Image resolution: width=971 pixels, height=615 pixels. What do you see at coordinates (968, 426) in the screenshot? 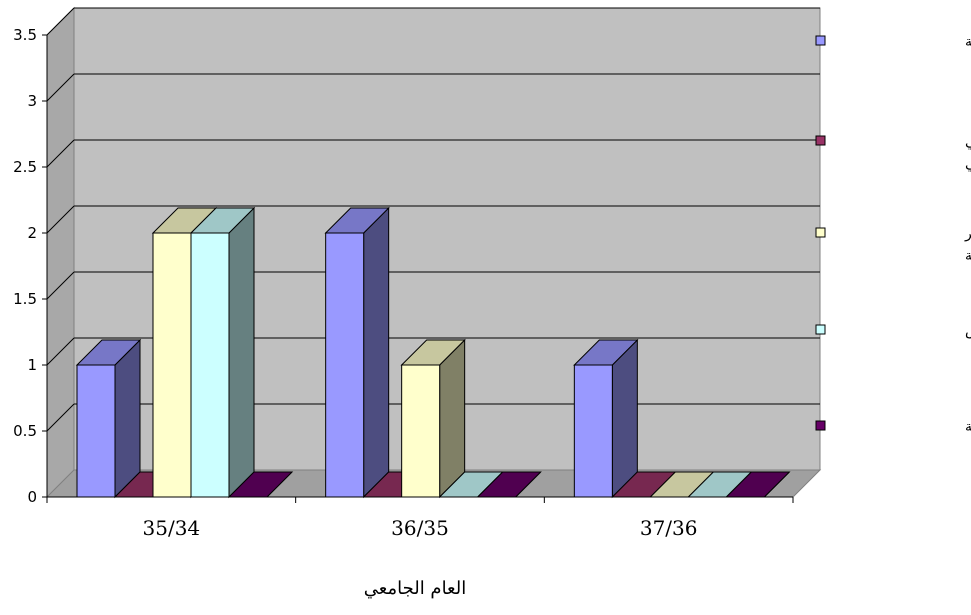
I see `legend-label: تقنية الأجهزة الطبية` at bounding box center [968, 426].